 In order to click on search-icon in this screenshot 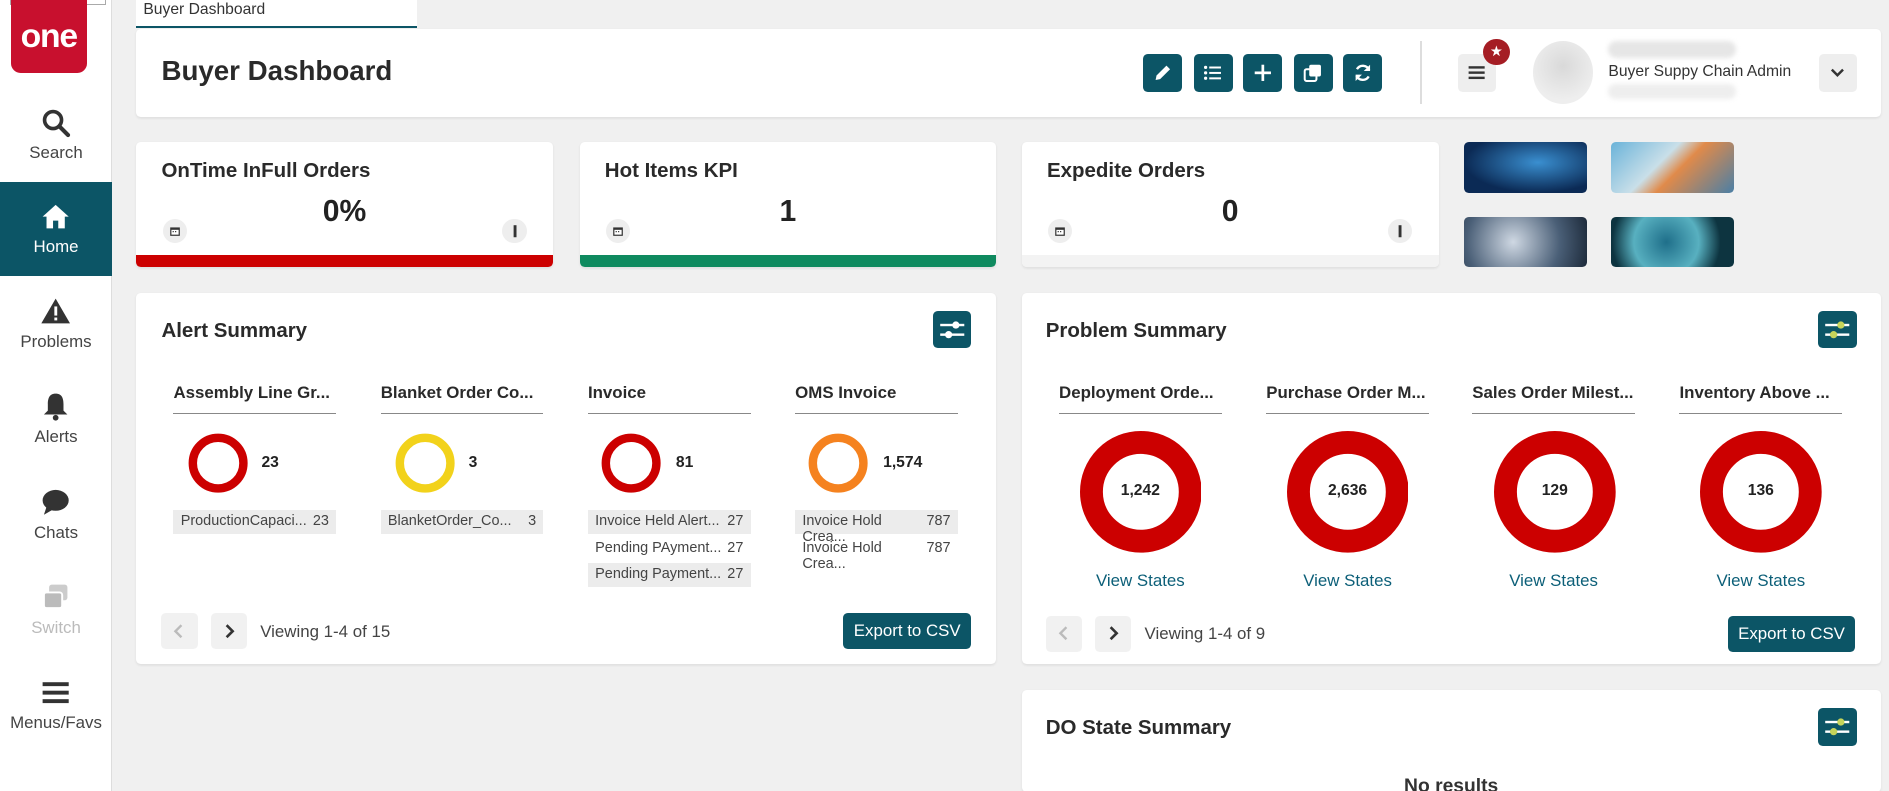, I will do `click(57, 123)`.